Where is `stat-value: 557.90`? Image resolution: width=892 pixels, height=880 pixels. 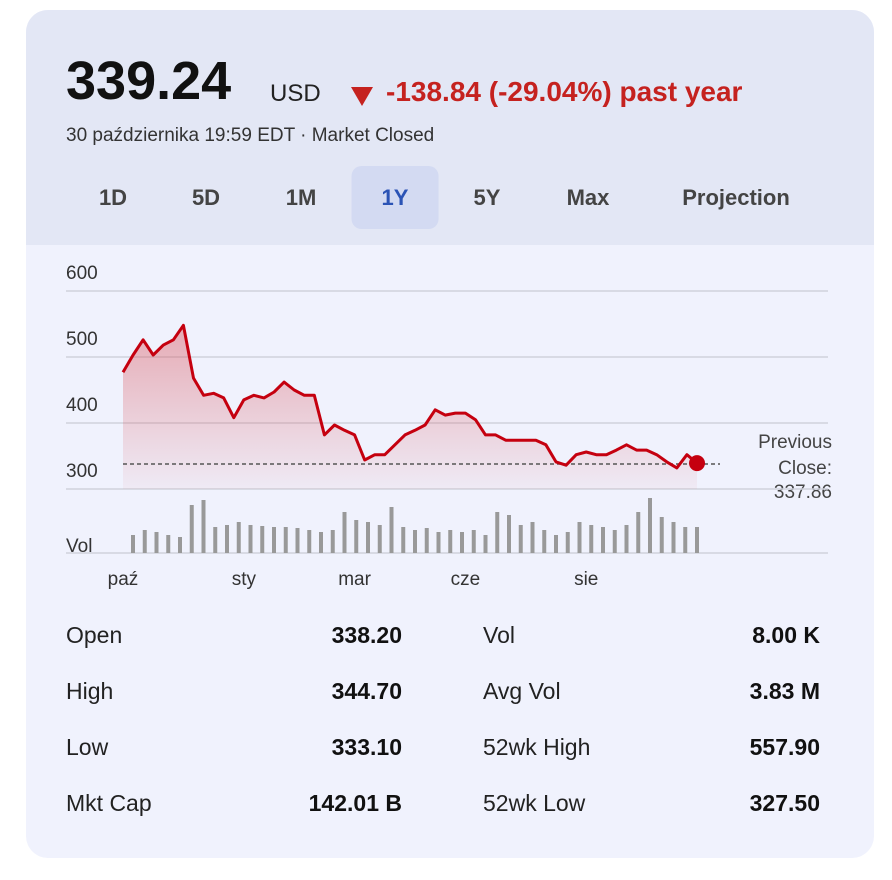
stat-value: 557.90 is located at coordinates (784, 747).